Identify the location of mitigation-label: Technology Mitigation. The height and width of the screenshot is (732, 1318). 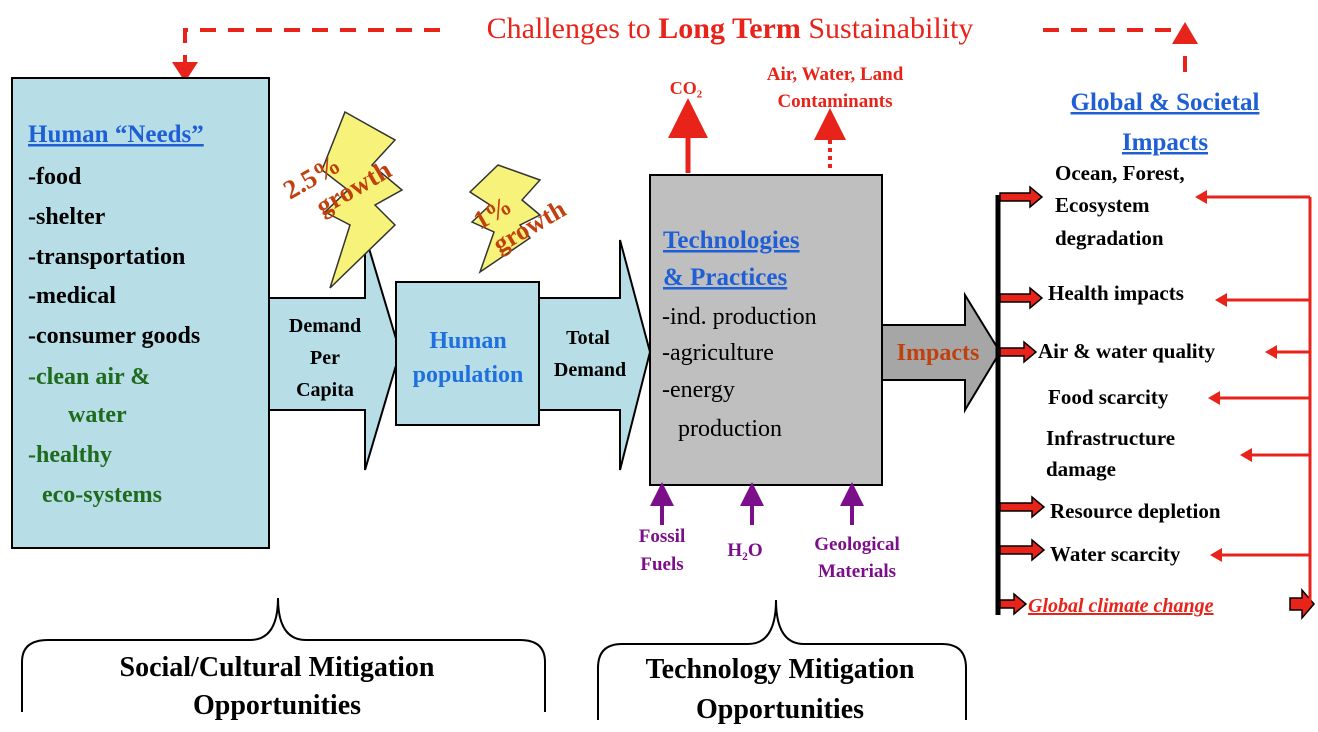
(780, 669).